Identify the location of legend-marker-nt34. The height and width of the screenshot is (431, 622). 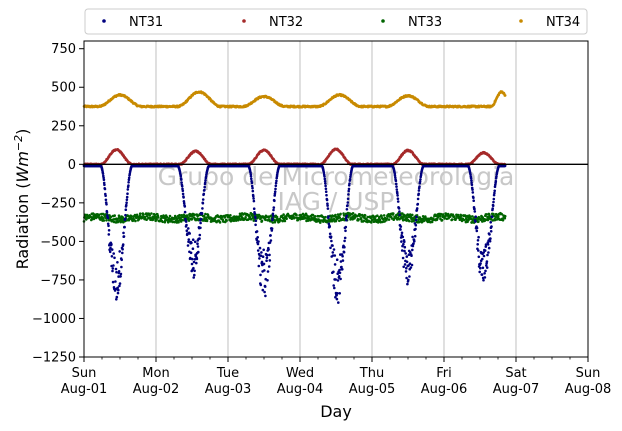
(521, 21).